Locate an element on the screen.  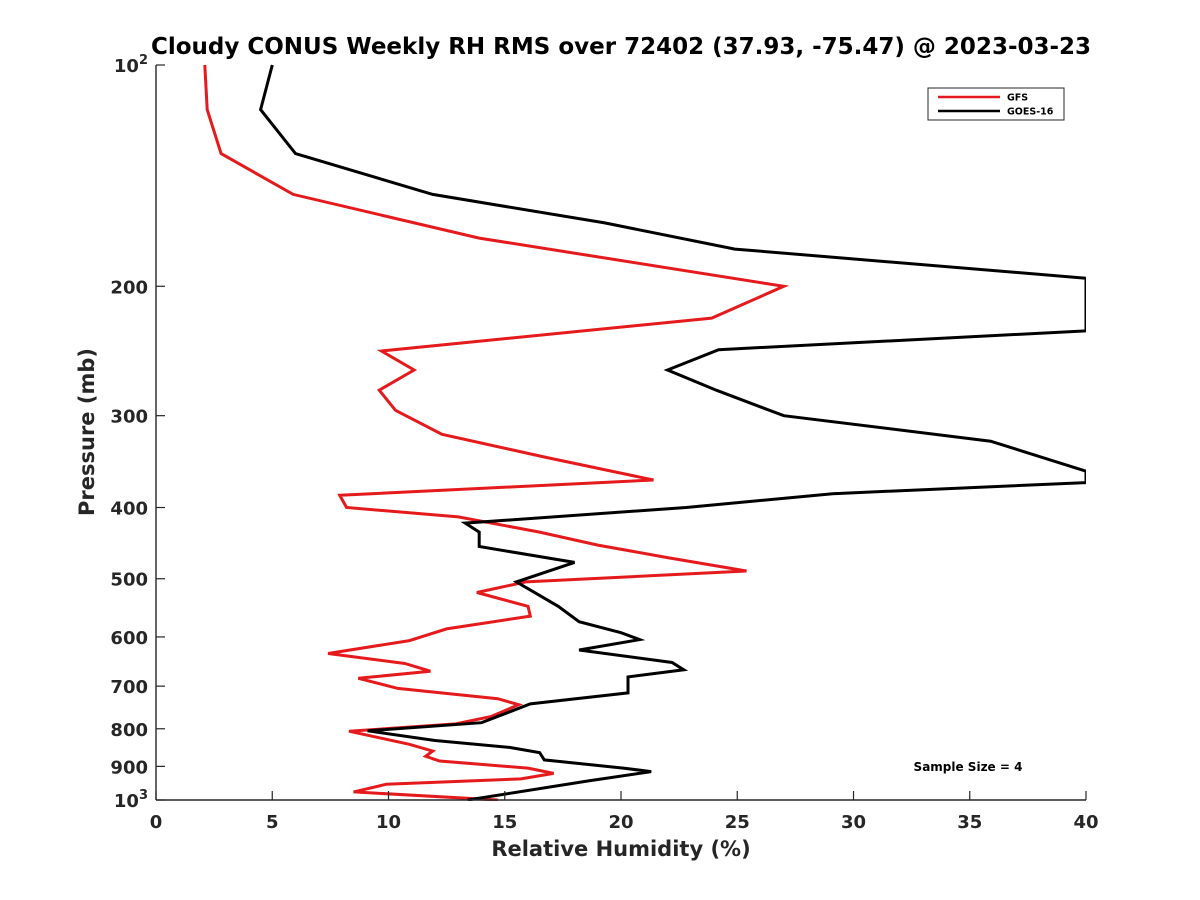
y-tick-label: 10³ is located at coordinates (131, 800).